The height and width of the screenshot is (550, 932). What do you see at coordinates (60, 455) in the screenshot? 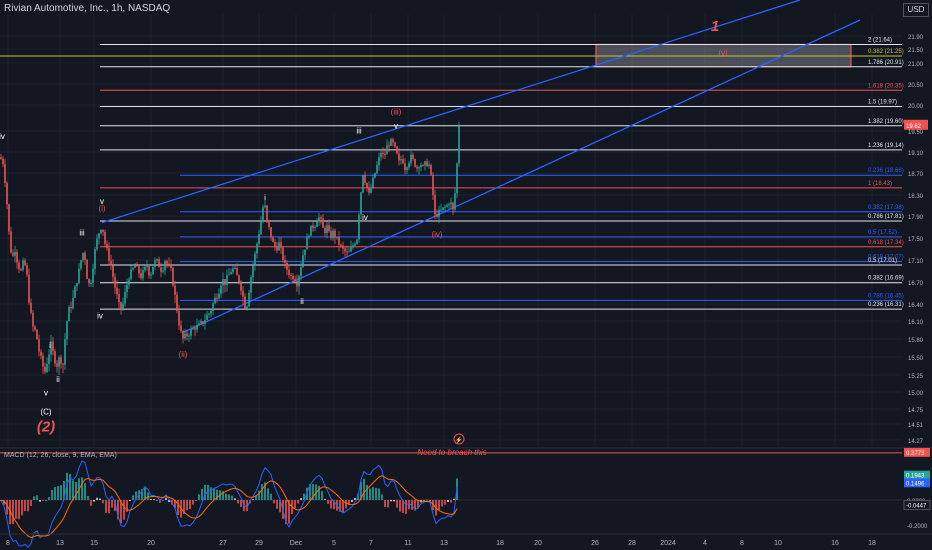
I see `macd-indicator-label: MACD (12, 26, close, 9, EMA, EMA)` at bounding box center [60, 455].